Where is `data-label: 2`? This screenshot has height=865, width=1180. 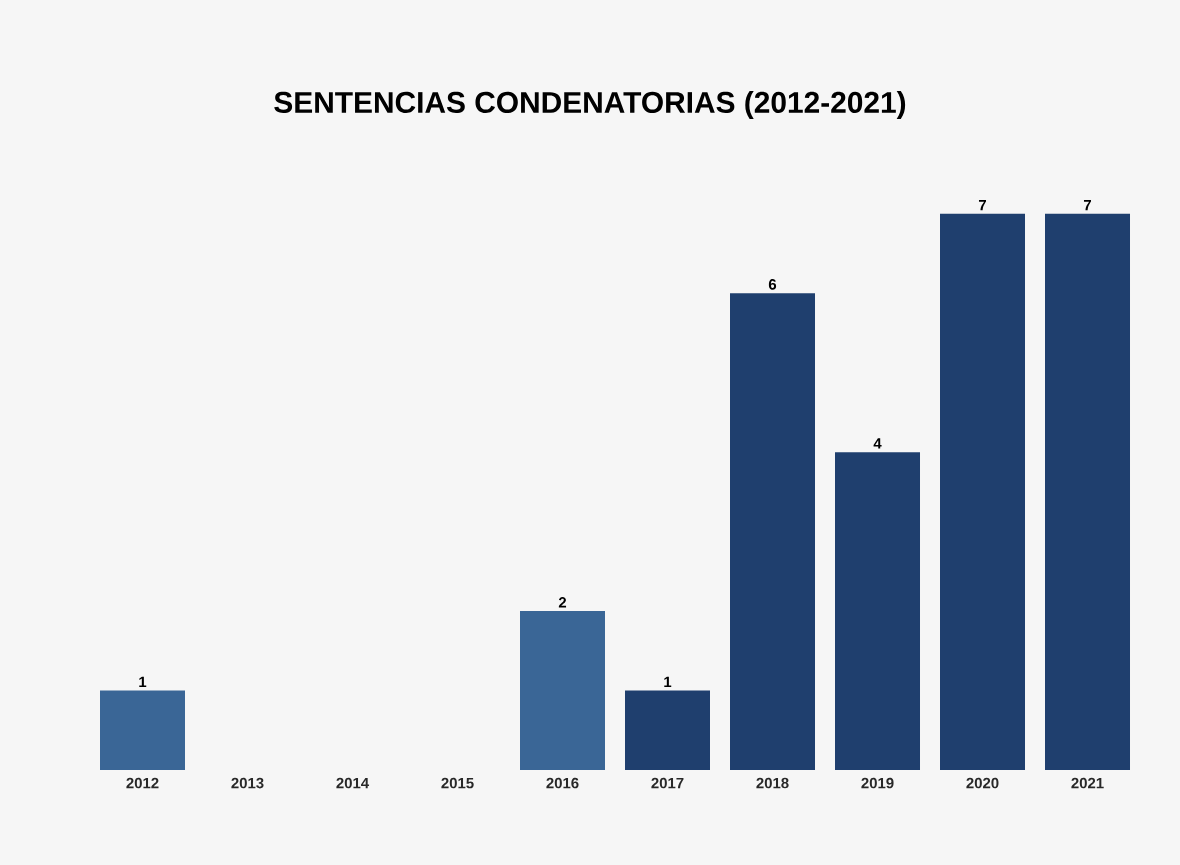
data-label: 2 is located at coordinates (562, 602).